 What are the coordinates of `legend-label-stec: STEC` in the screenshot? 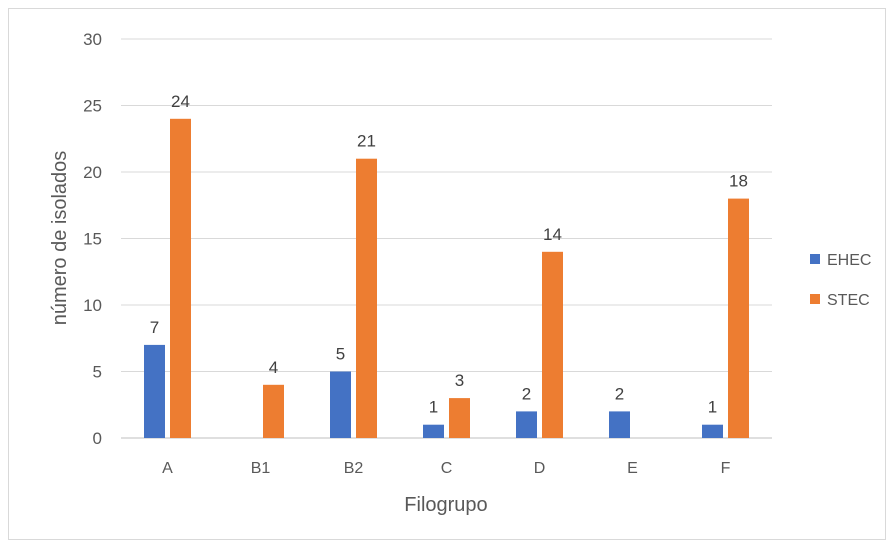 It's located at (848, 300).